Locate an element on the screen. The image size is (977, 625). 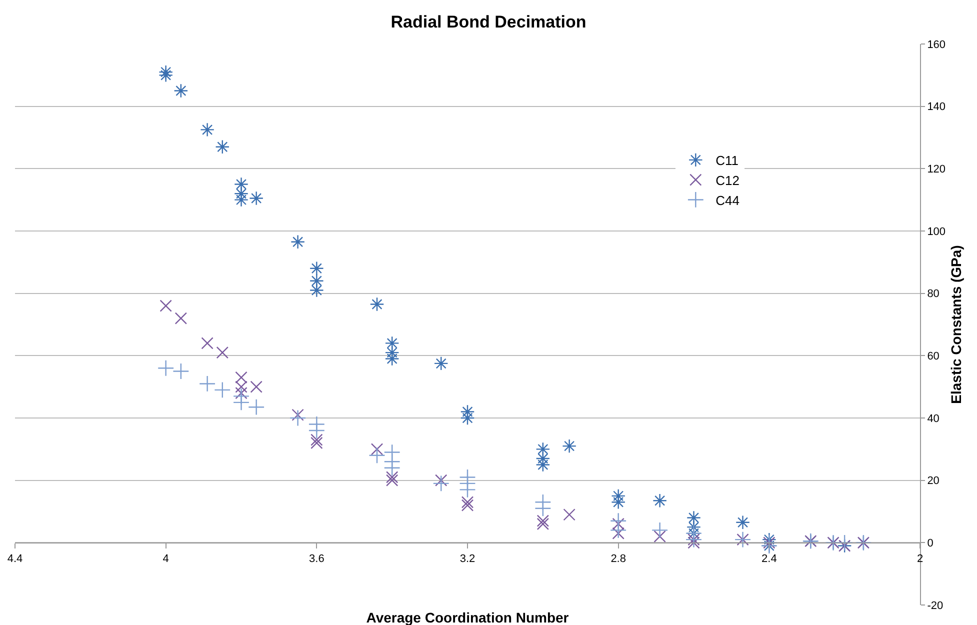
y-tick-label: 120 is located at coordinates (936, 170).